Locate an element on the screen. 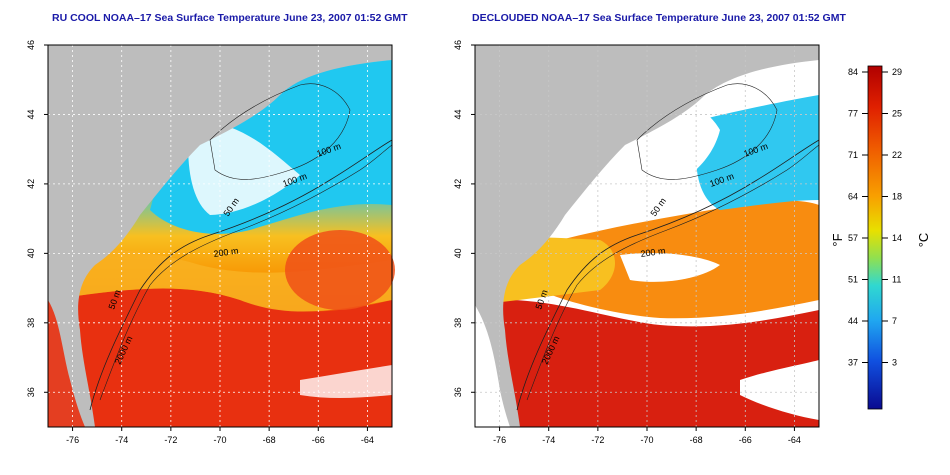  right-gulf-stream is located at coordinates (647, 363).